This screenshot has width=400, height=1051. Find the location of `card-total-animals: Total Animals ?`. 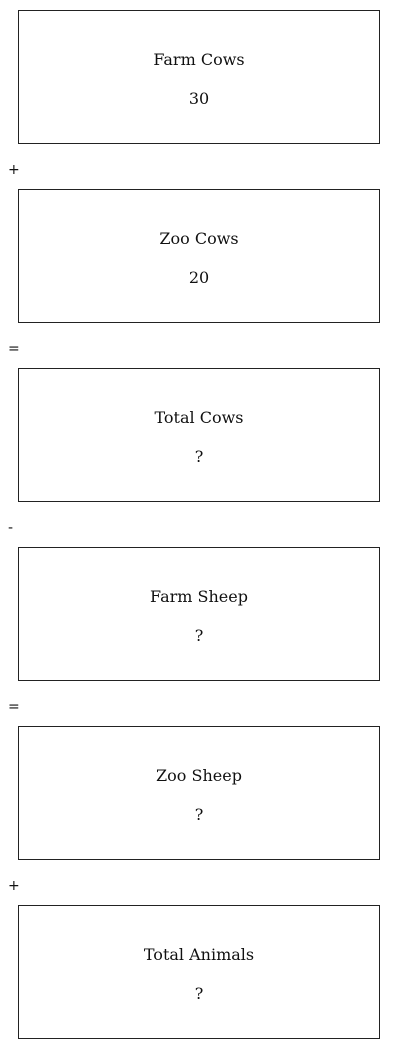

card-total-animals: Total Animals ? is located at coordinates (199, 972).